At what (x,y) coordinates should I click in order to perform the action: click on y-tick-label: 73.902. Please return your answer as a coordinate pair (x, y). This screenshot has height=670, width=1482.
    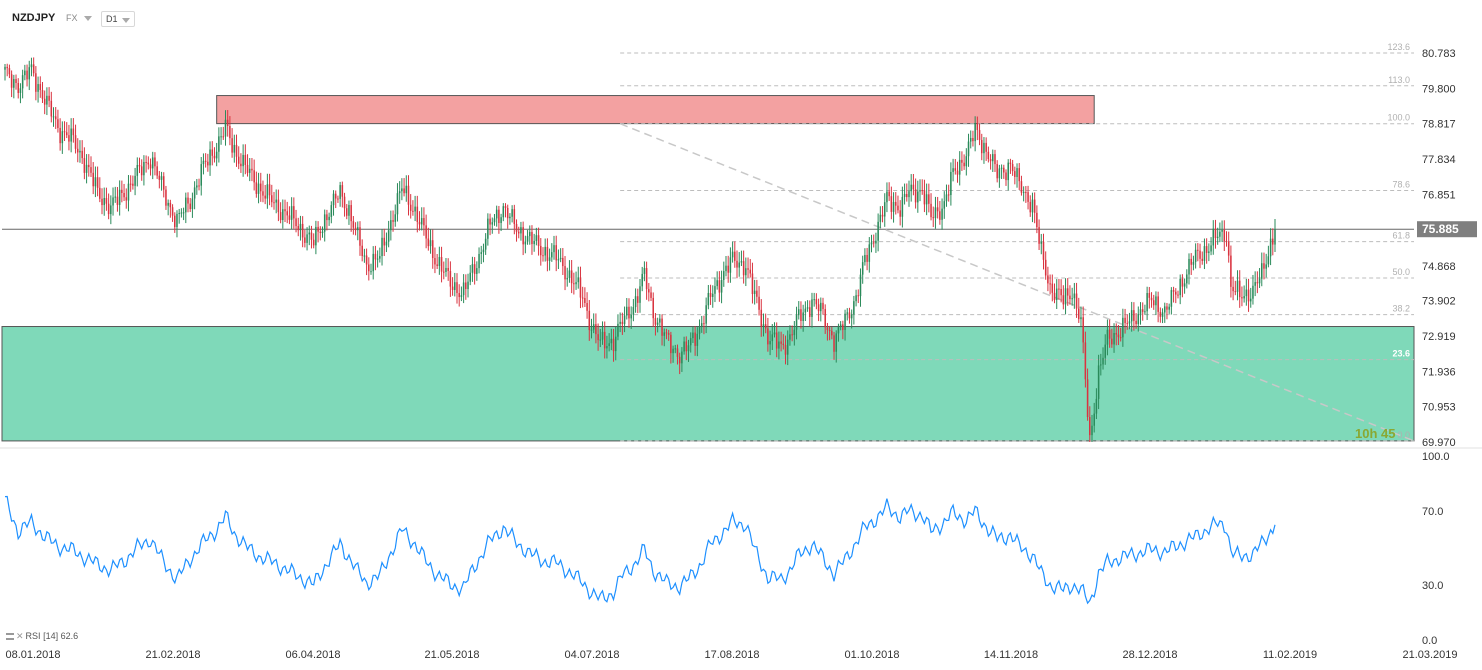
    Looking at the image, I should click on (1439, 302).